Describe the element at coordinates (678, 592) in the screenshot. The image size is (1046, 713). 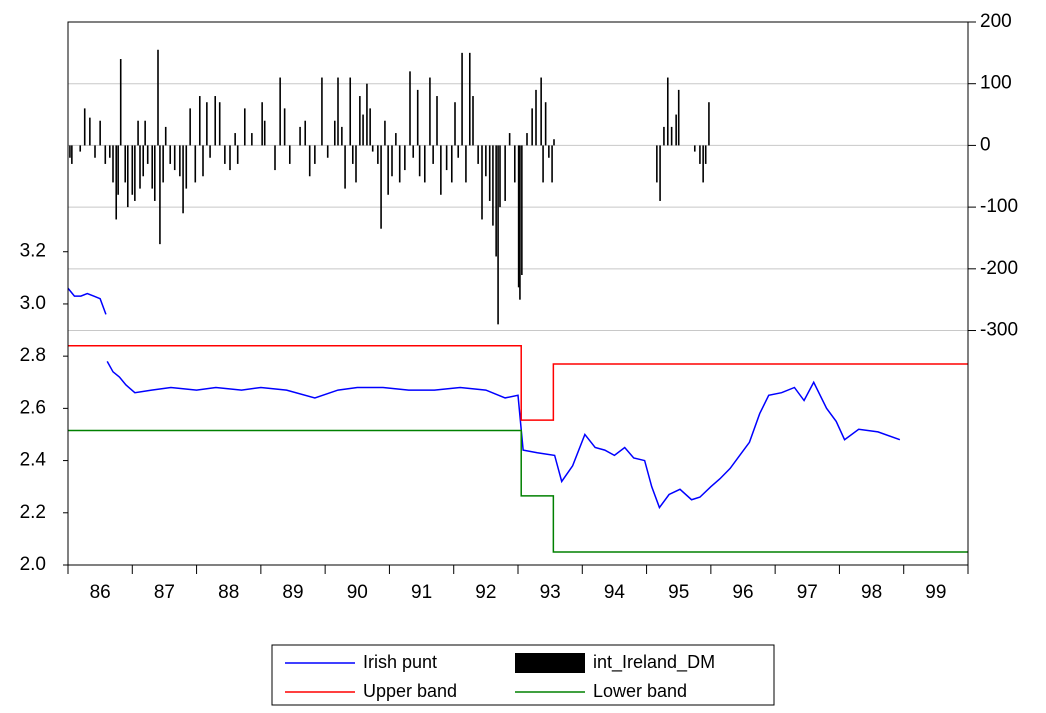
I see `x-tick-label: 95` at that location.